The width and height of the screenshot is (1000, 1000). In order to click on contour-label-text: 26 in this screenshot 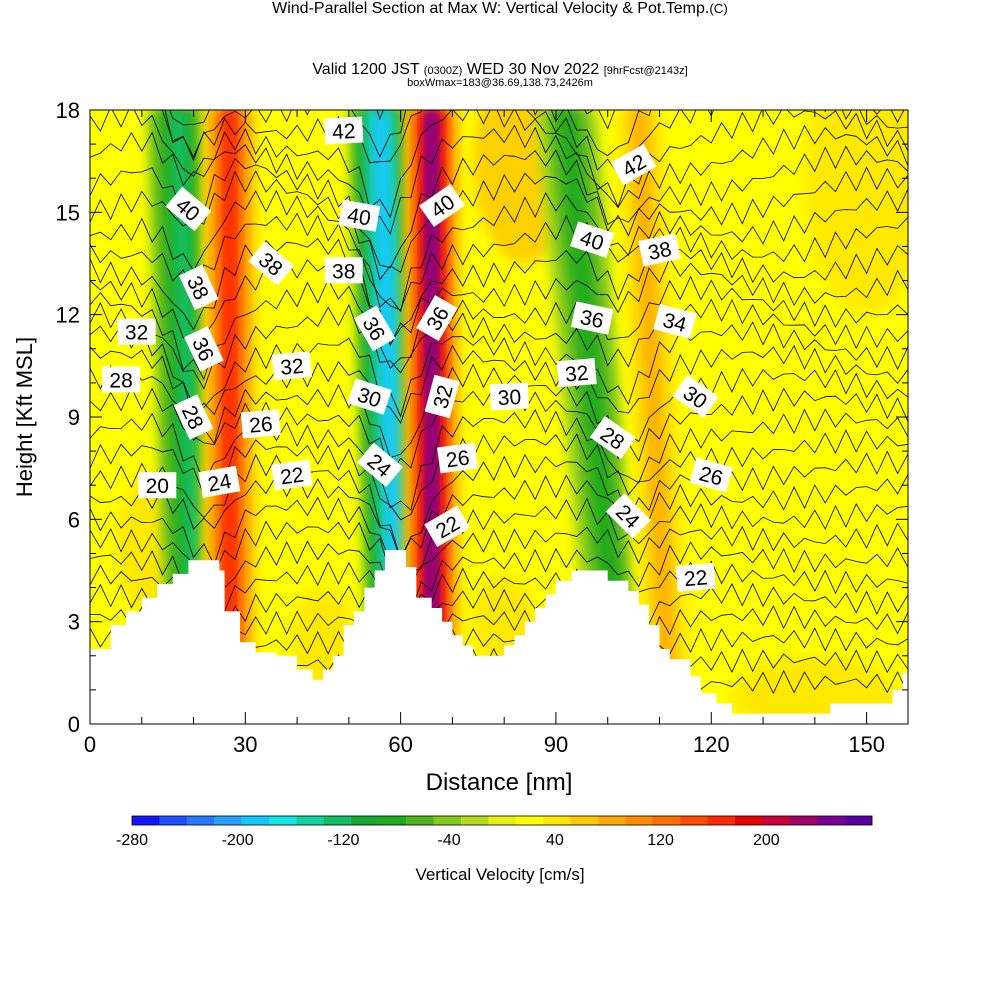, I will do `click(458, 459)`.